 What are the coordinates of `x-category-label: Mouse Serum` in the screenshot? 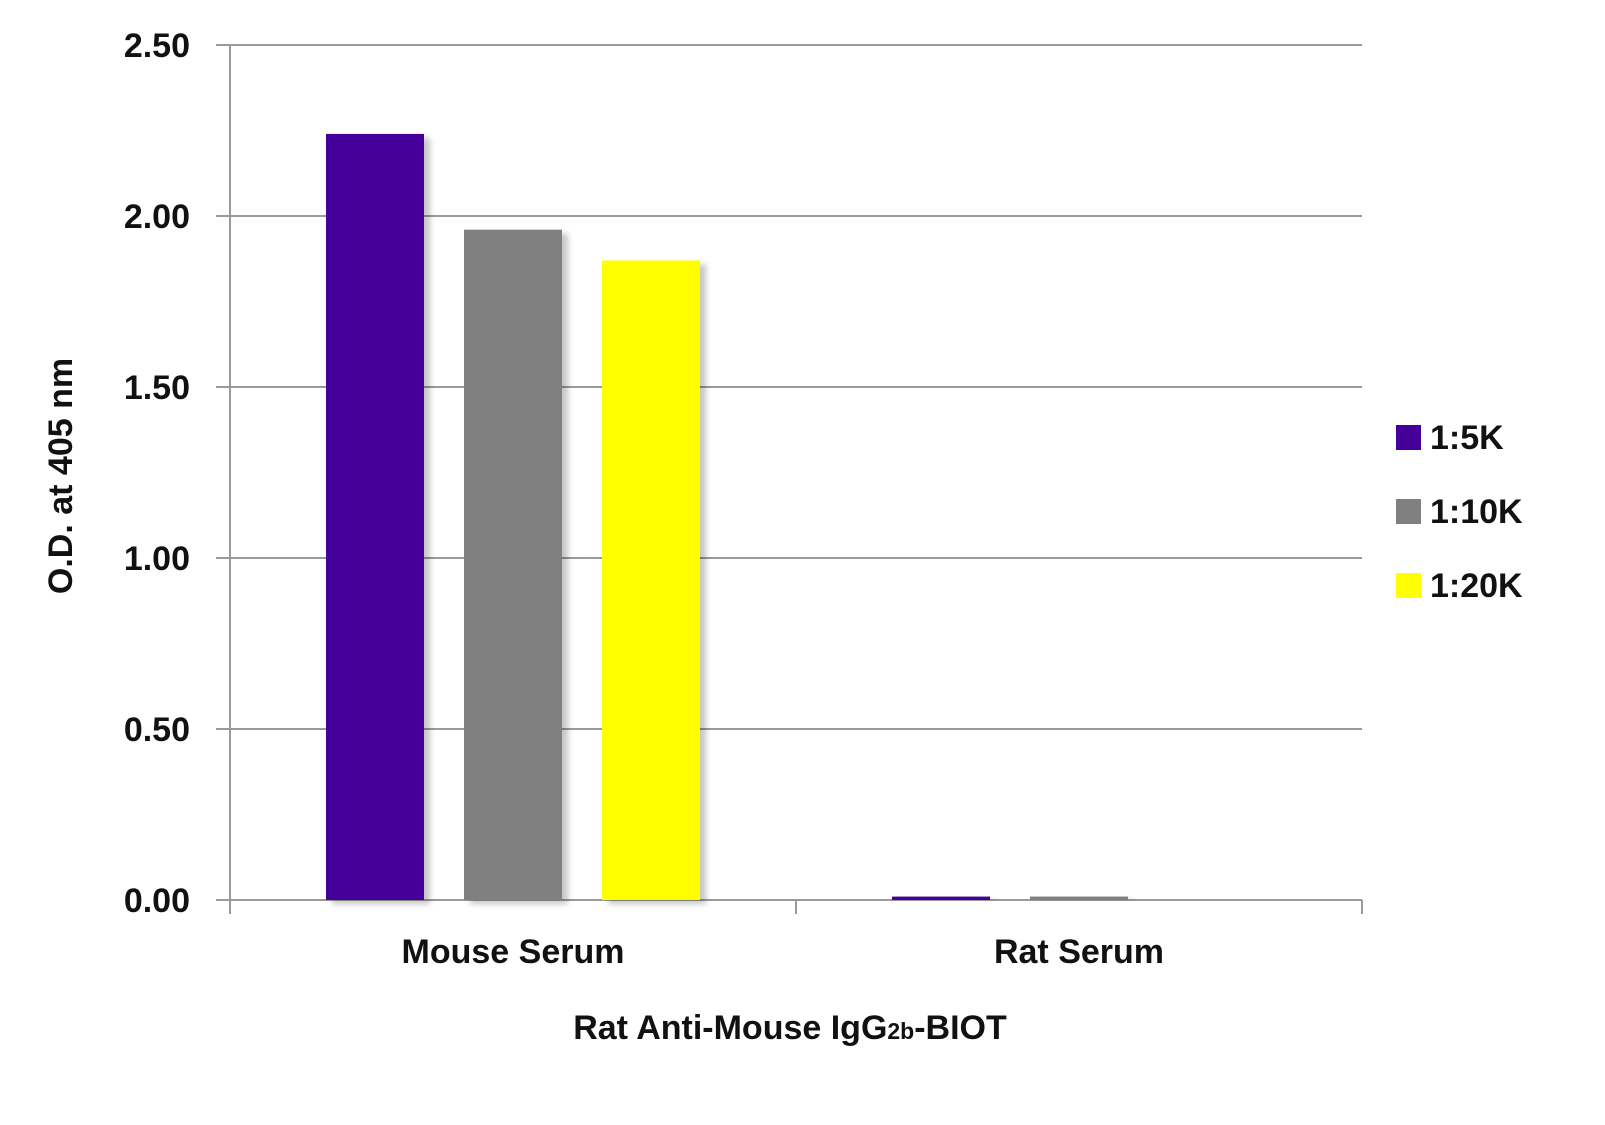 It's located at (513, 952).